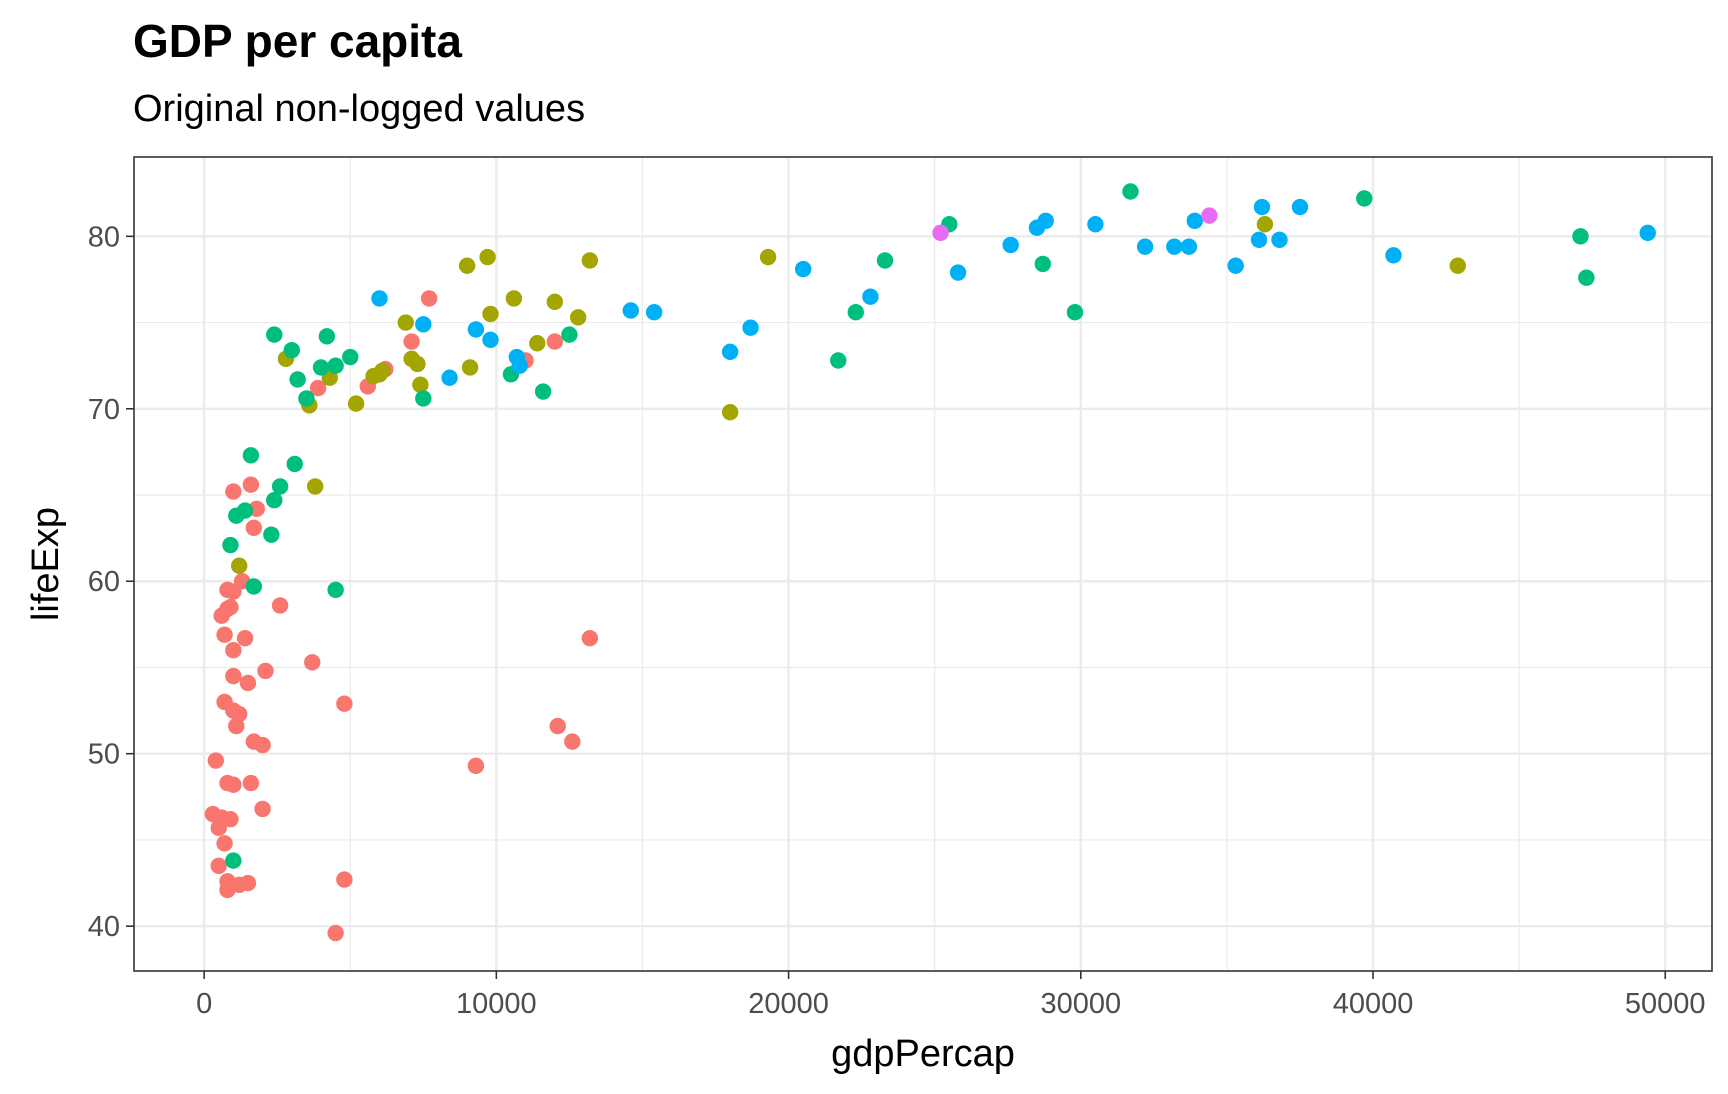 The image size is (1728, 1094). I want to click on x-tick-label: 30000, so click(1080, 1004).